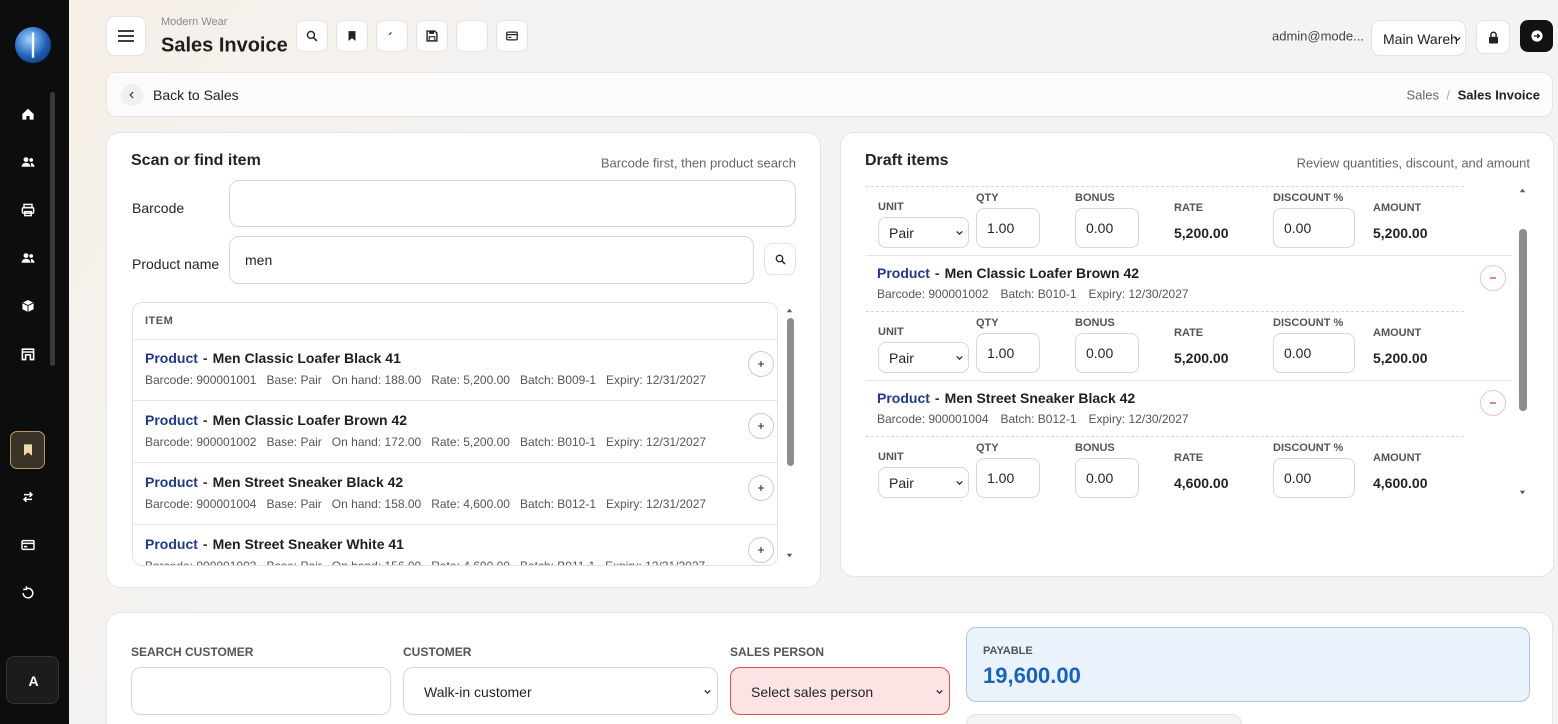  Describe the element at coordinates (1095, 448) in the screenshot. I see `field-label: BONUS` at that location.